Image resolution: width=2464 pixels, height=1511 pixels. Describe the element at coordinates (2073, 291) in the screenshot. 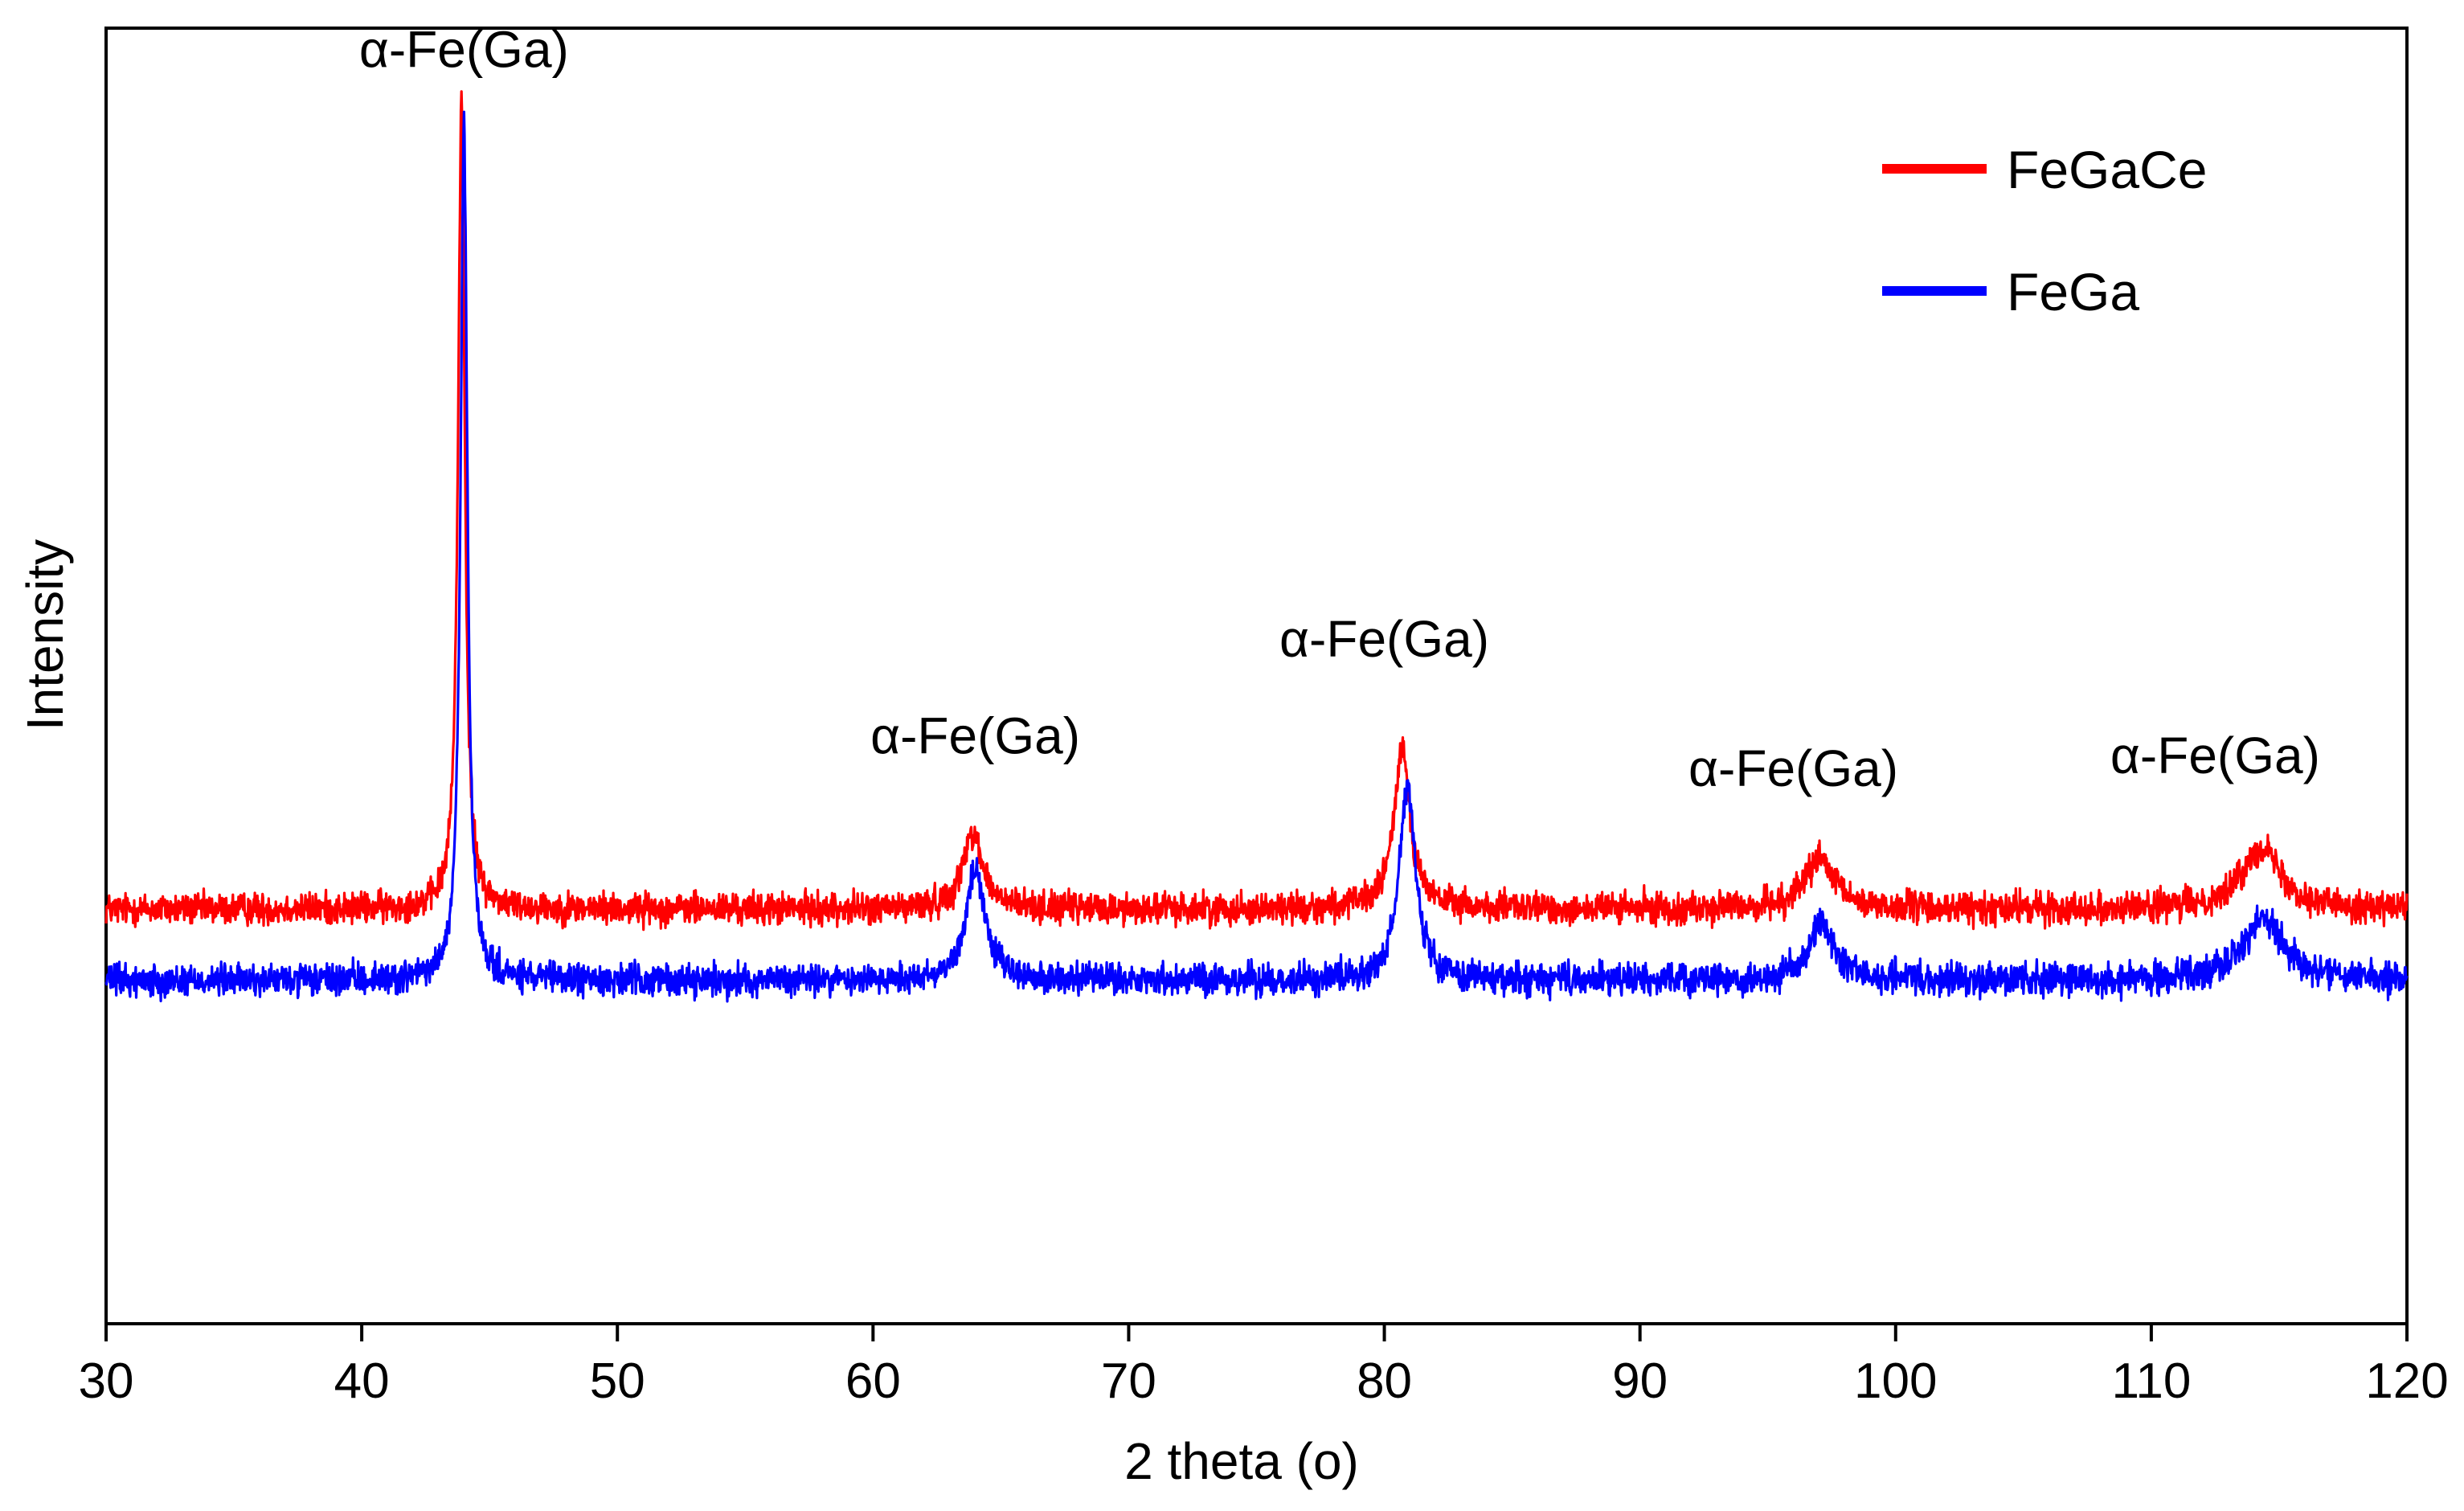

I see `legend-label-fega: FeGa` at that location.